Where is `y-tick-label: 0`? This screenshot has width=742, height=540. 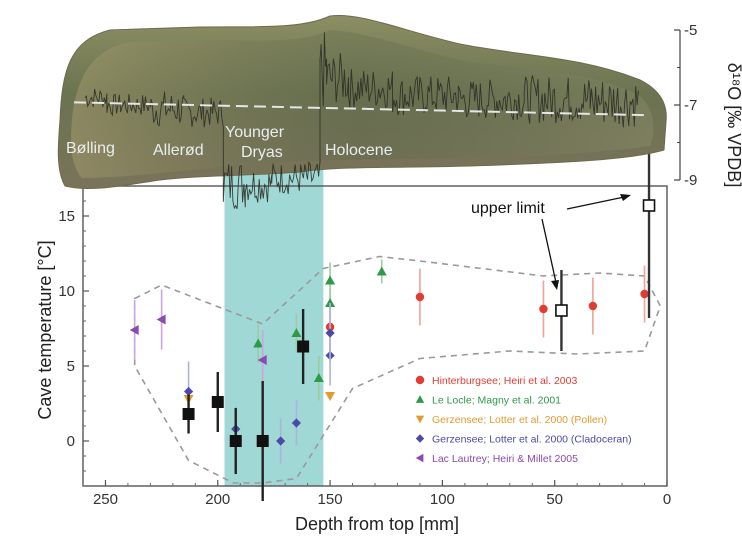 y-tick-label: 0 is located at coordinates (71, 441).